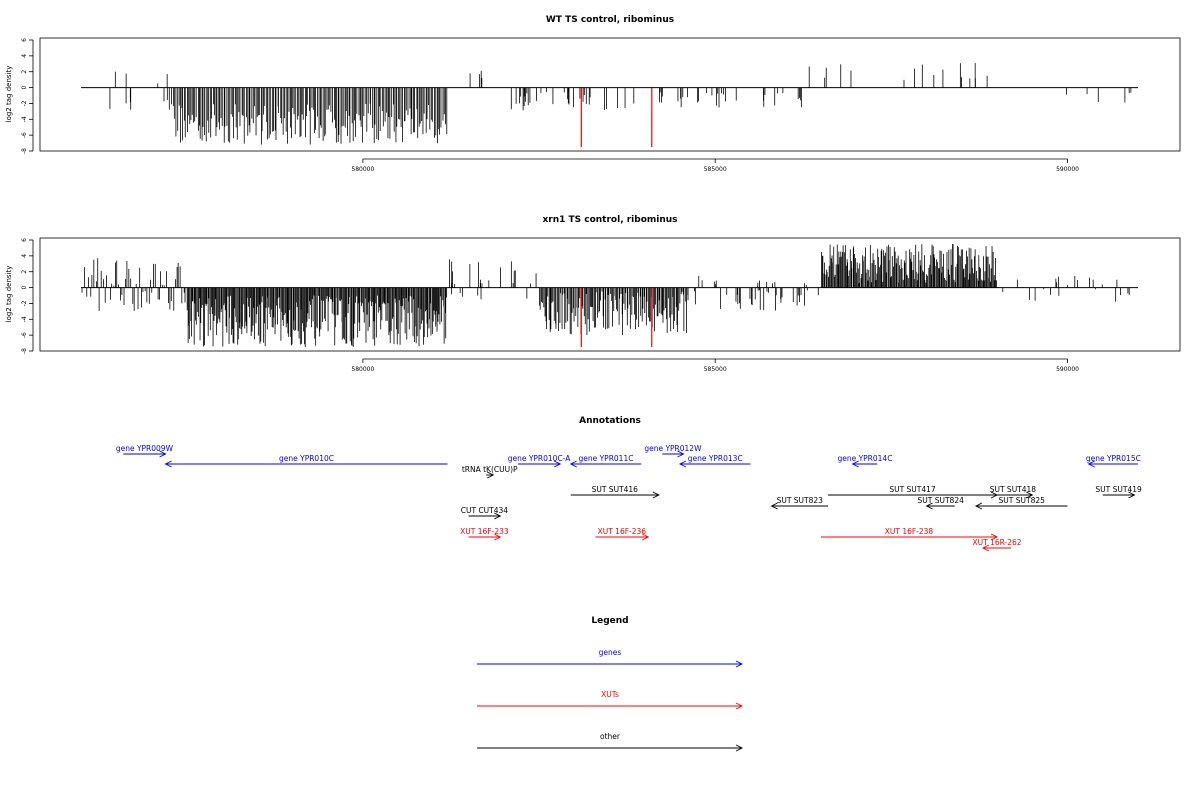 The image size is (1200, 800). I want to click on annotation-feature: SUT SUT417, so click(913, 492).